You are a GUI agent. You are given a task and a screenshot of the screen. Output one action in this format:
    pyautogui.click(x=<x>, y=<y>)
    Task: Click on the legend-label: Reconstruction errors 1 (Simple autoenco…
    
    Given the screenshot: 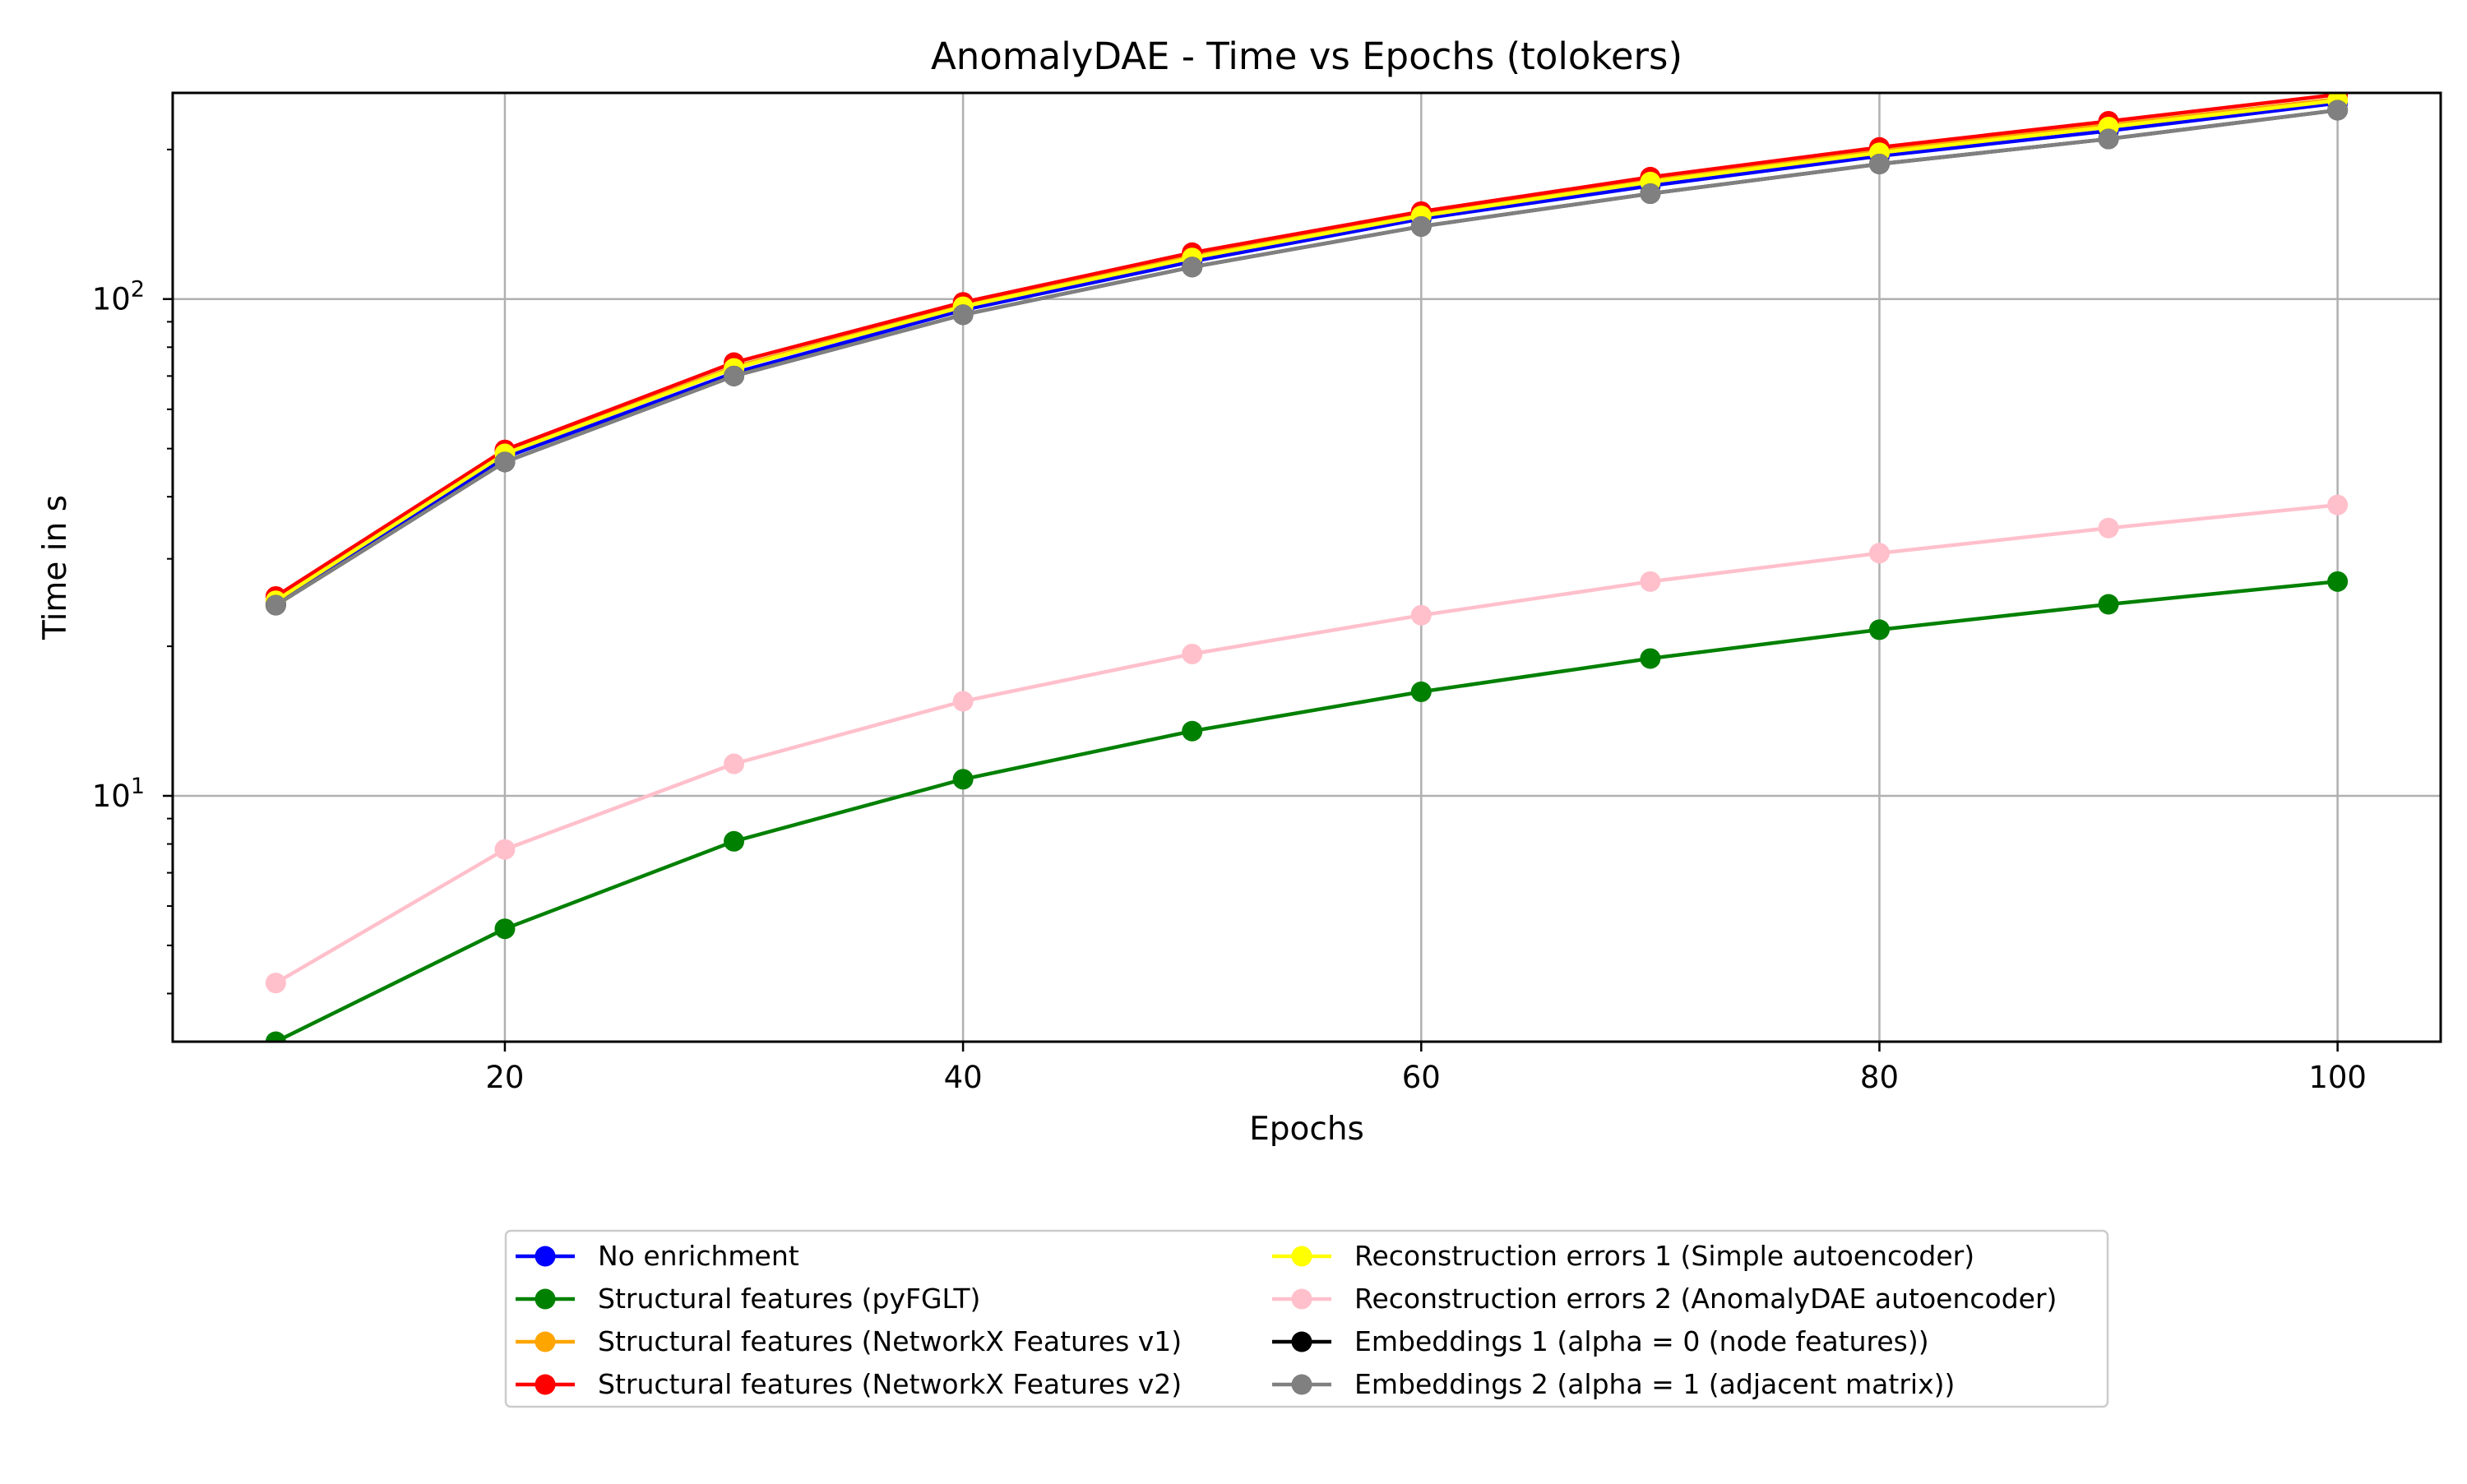 What is the action you would take?
    pyautogui.click(x=1664, y=1256)
    